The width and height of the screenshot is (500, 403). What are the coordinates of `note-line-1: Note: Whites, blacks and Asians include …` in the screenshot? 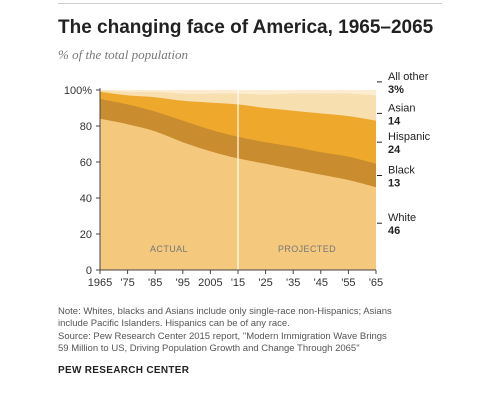 It's located at (225, 311).